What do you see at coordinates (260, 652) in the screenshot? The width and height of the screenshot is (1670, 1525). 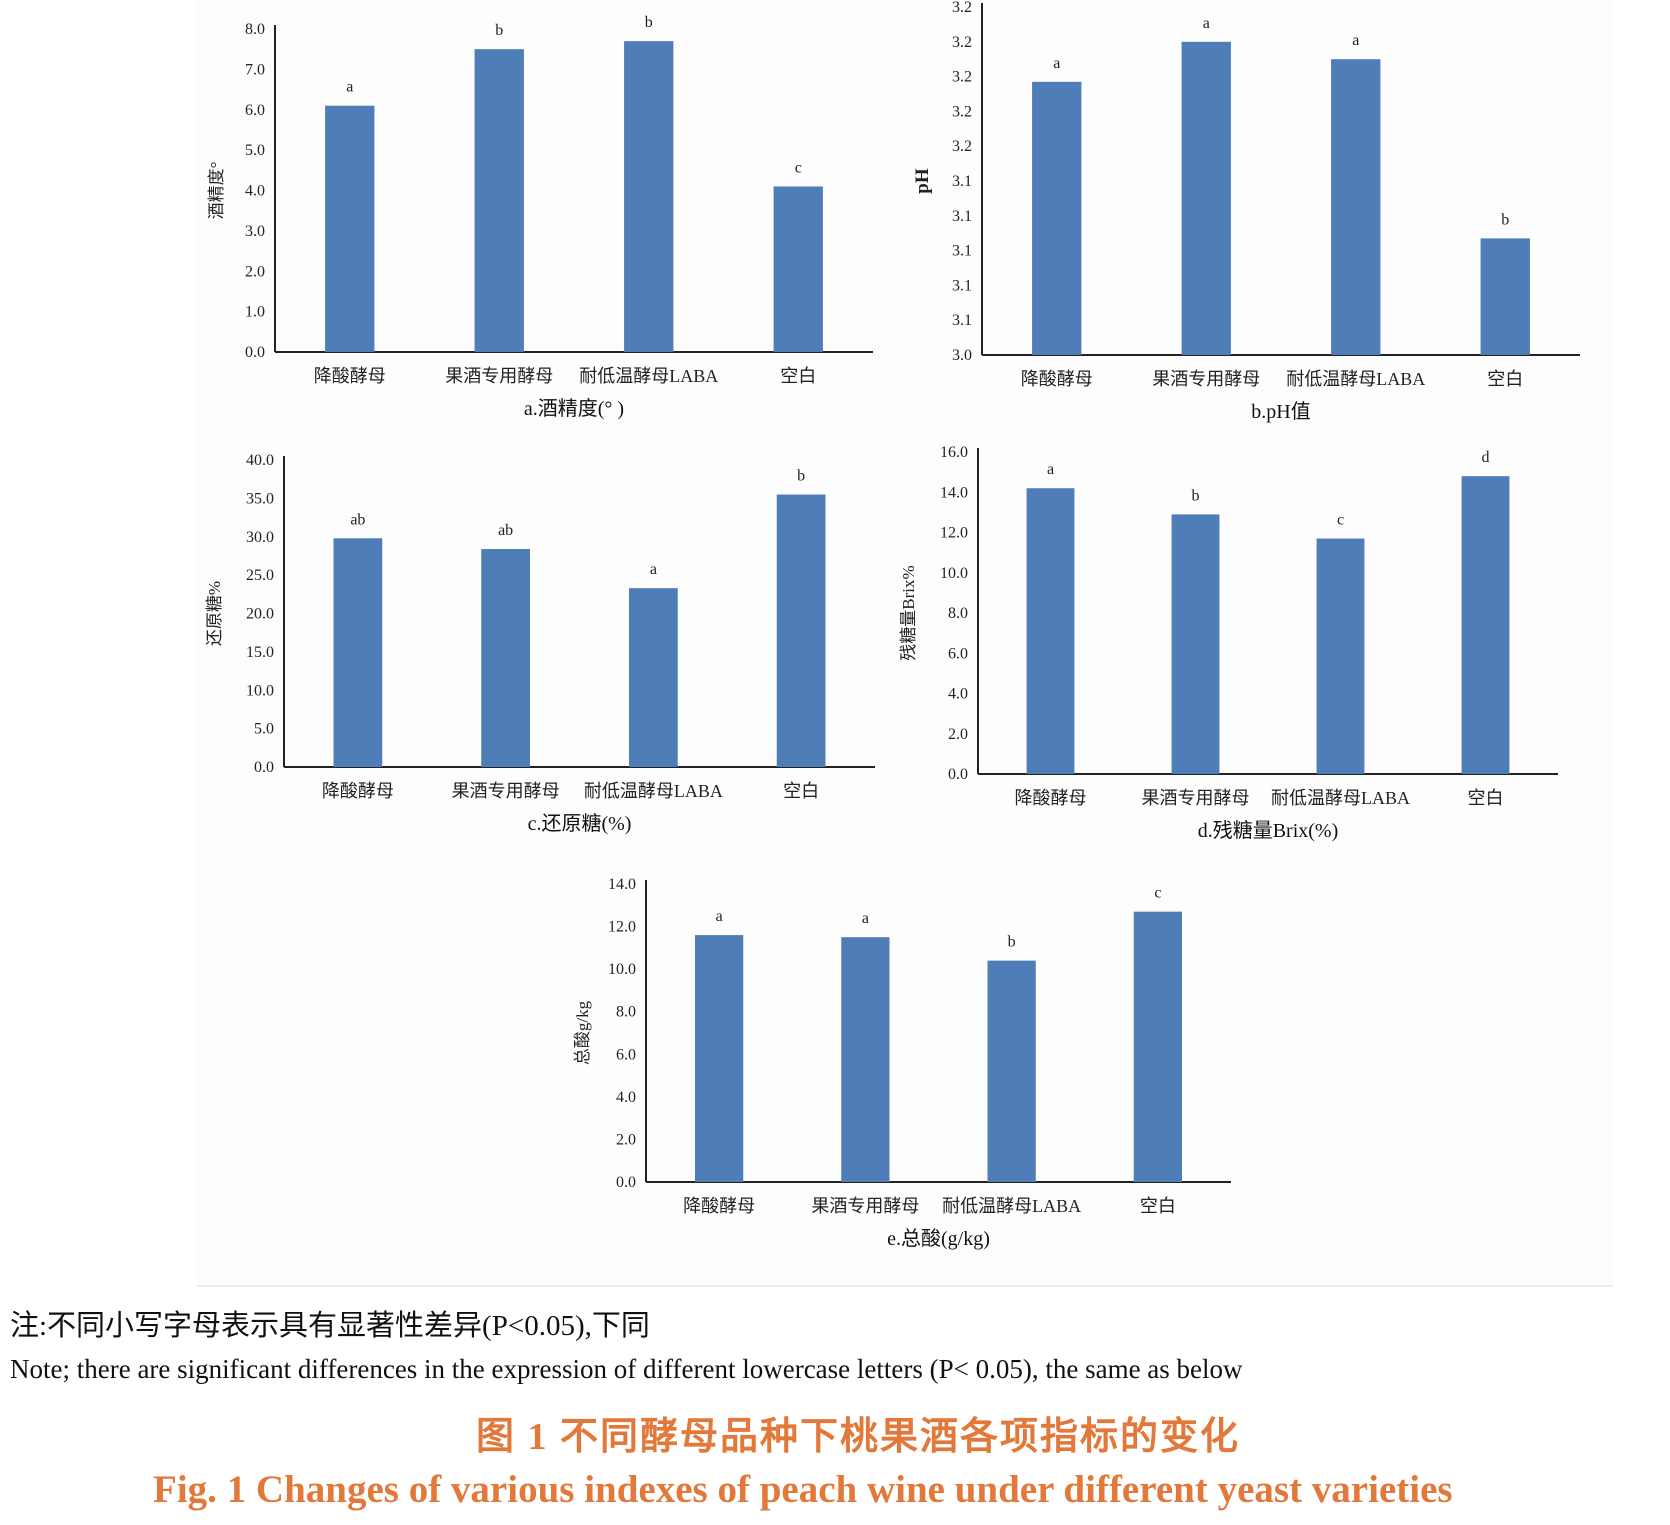 I see `y-tick-label: 15.0` at bounding box center [260, 652].